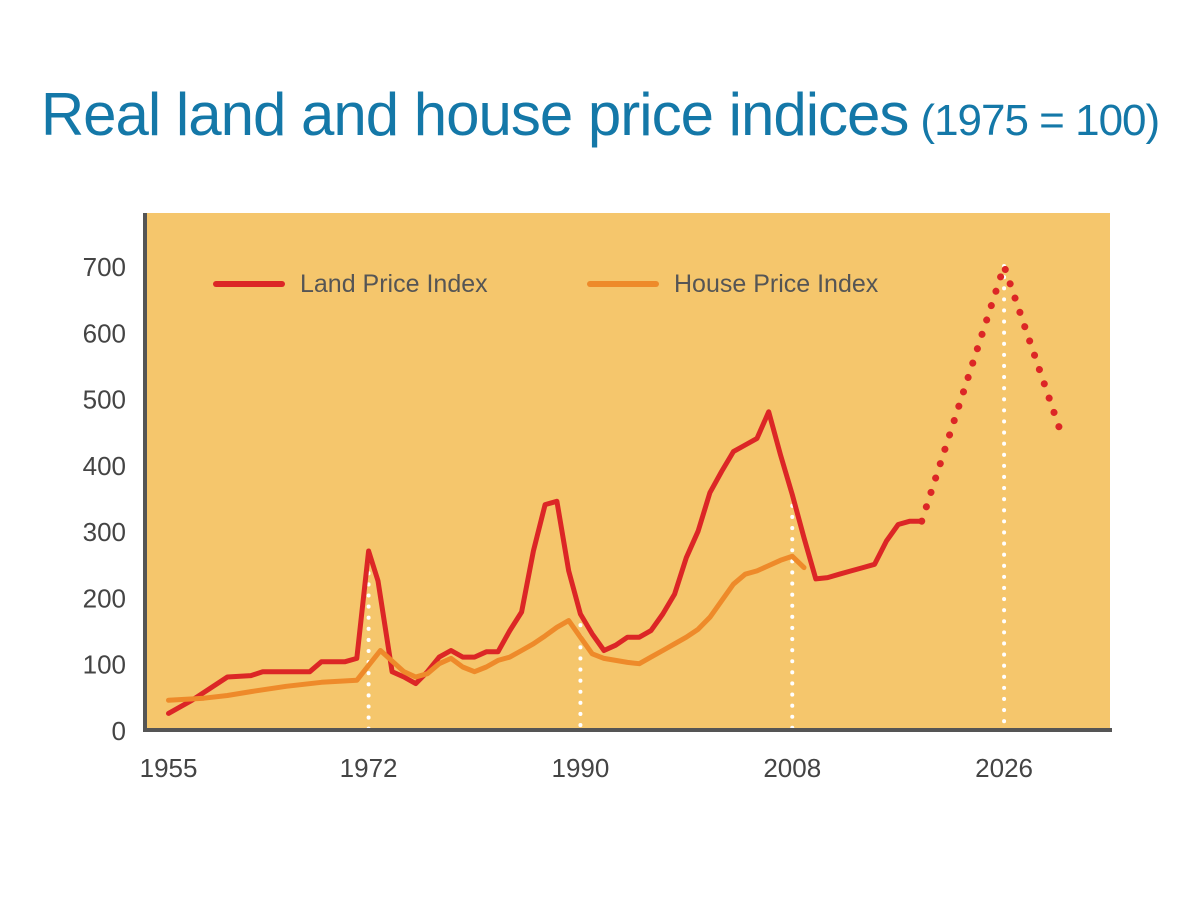 Image resolution: width=1200 pixels, height=900 pixels. I want to click on series-line-land-projection, so click(992, 393).